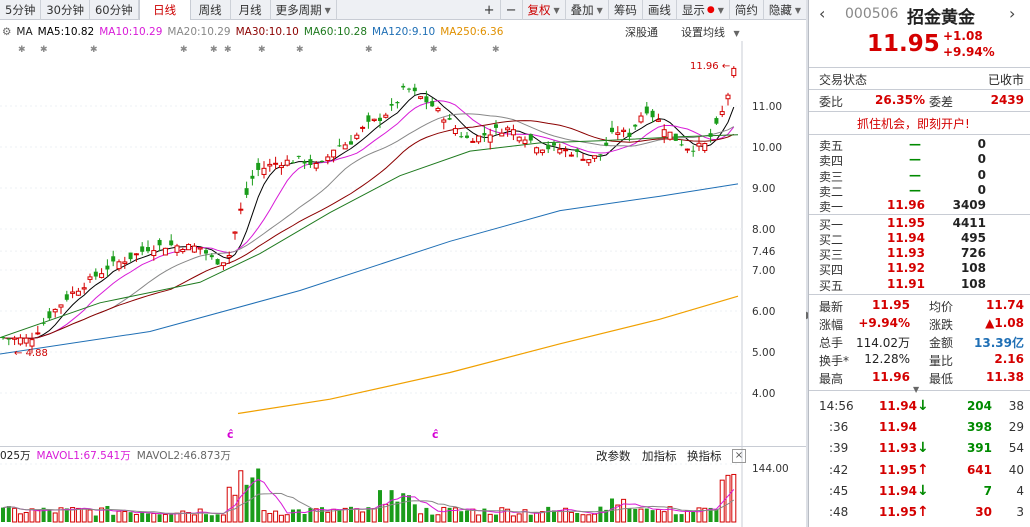 The image size is (1030, 527). What do you see at coordinates (763, 230) in the screenshot?
I see `price-tick-label: 8.00` at bounding box center [763, 230].